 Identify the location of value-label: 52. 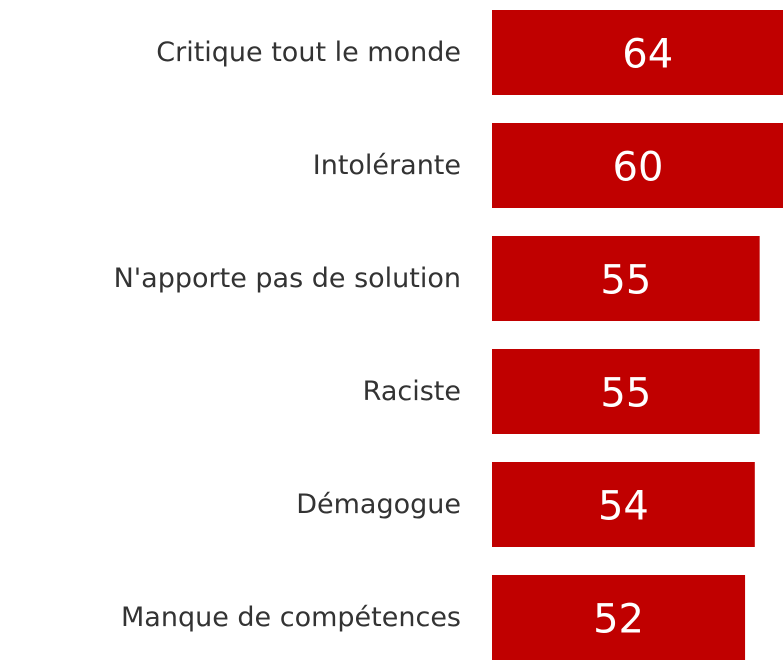
(618, 620).